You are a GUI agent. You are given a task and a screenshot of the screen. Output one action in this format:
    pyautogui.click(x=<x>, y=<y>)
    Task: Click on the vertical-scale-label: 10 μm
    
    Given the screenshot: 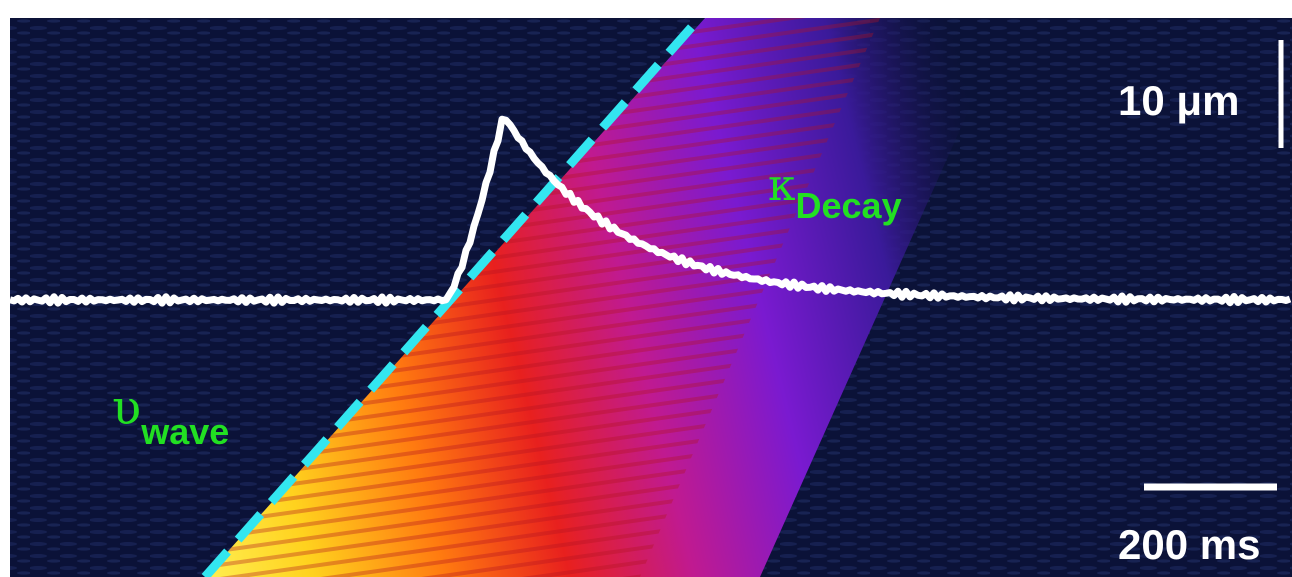 What is the action you would take?
    pyautogui.click(x=1179, y=100)
    